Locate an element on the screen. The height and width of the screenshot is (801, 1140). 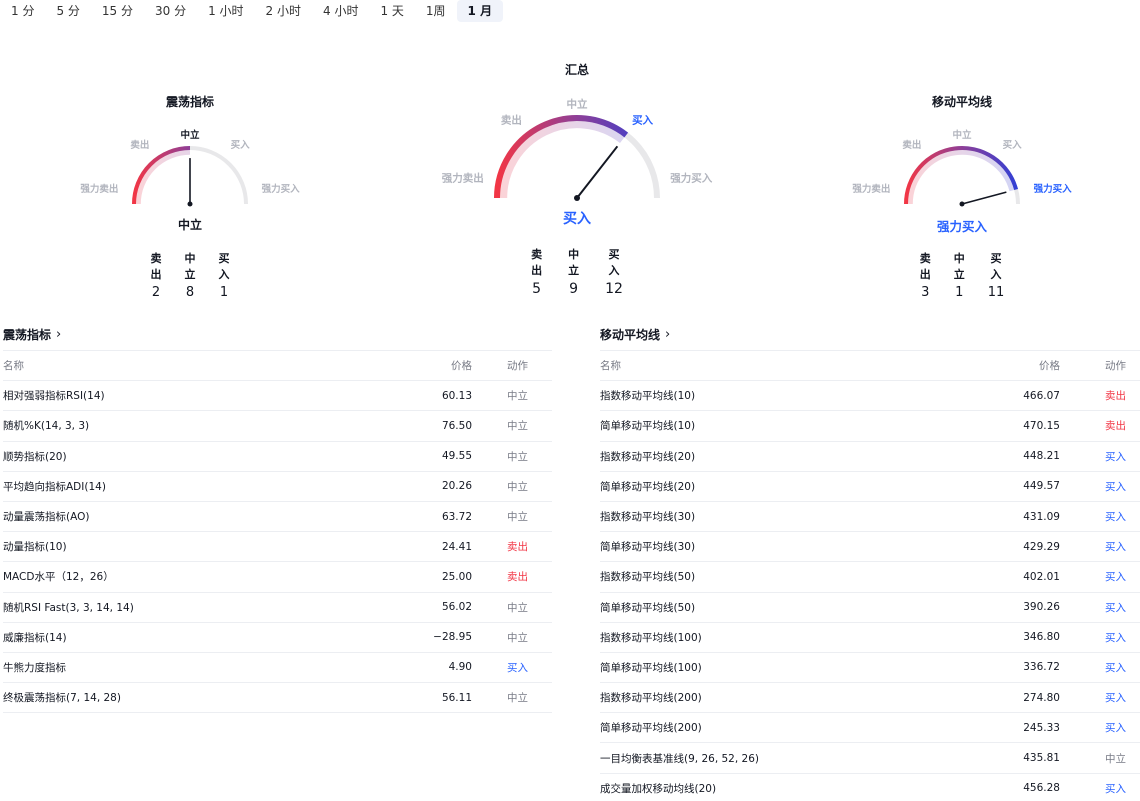
table-row: 简单移动平均线(50) 390.26 买入 is located at coordinates (870, 608).